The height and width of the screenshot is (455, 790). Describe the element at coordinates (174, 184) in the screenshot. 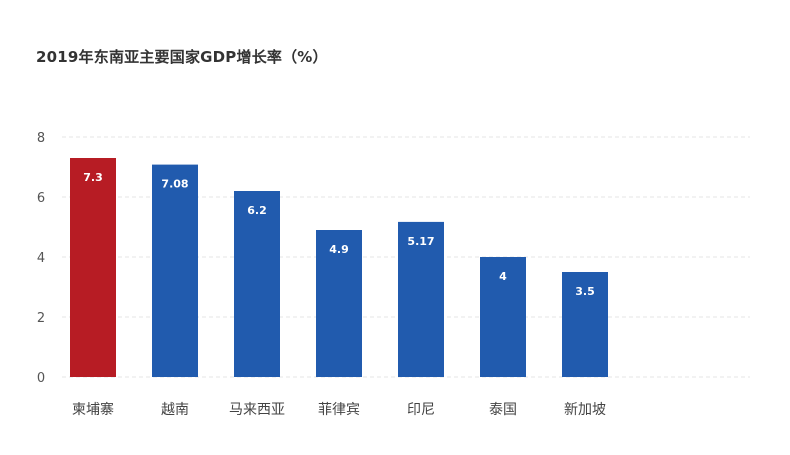

I see `data-label: 7.08` at that location.